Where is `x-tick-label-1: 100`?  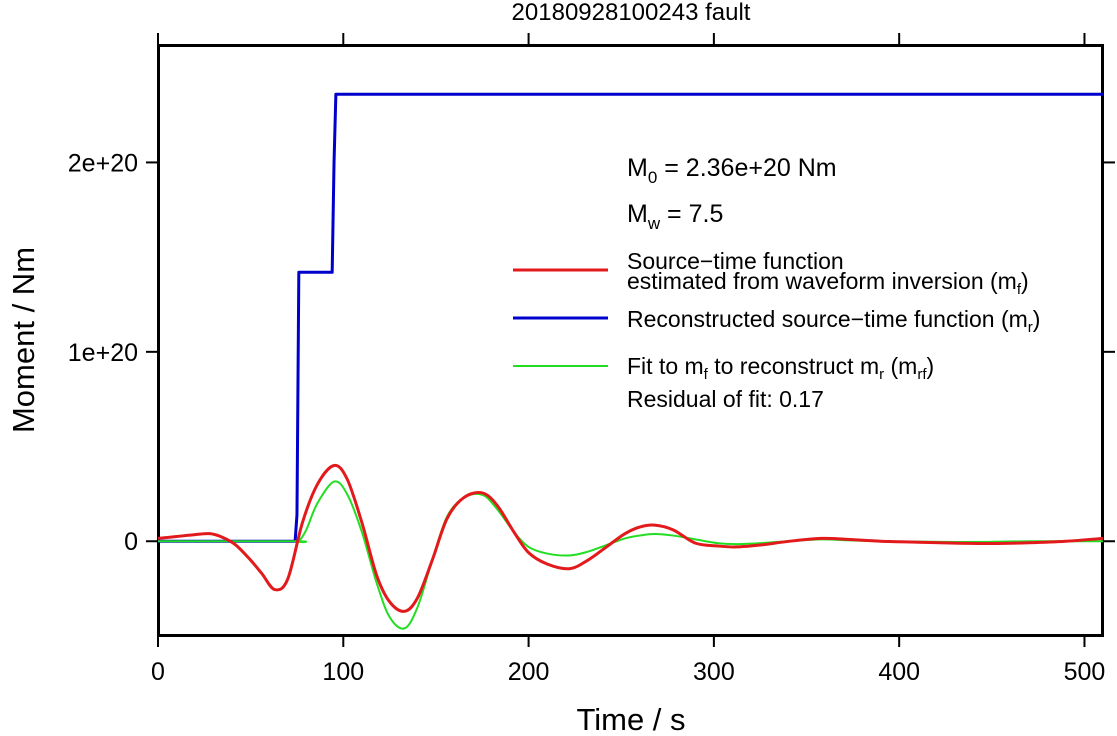 x-tick-label-1: 100 is located at coordinates (343, 672).